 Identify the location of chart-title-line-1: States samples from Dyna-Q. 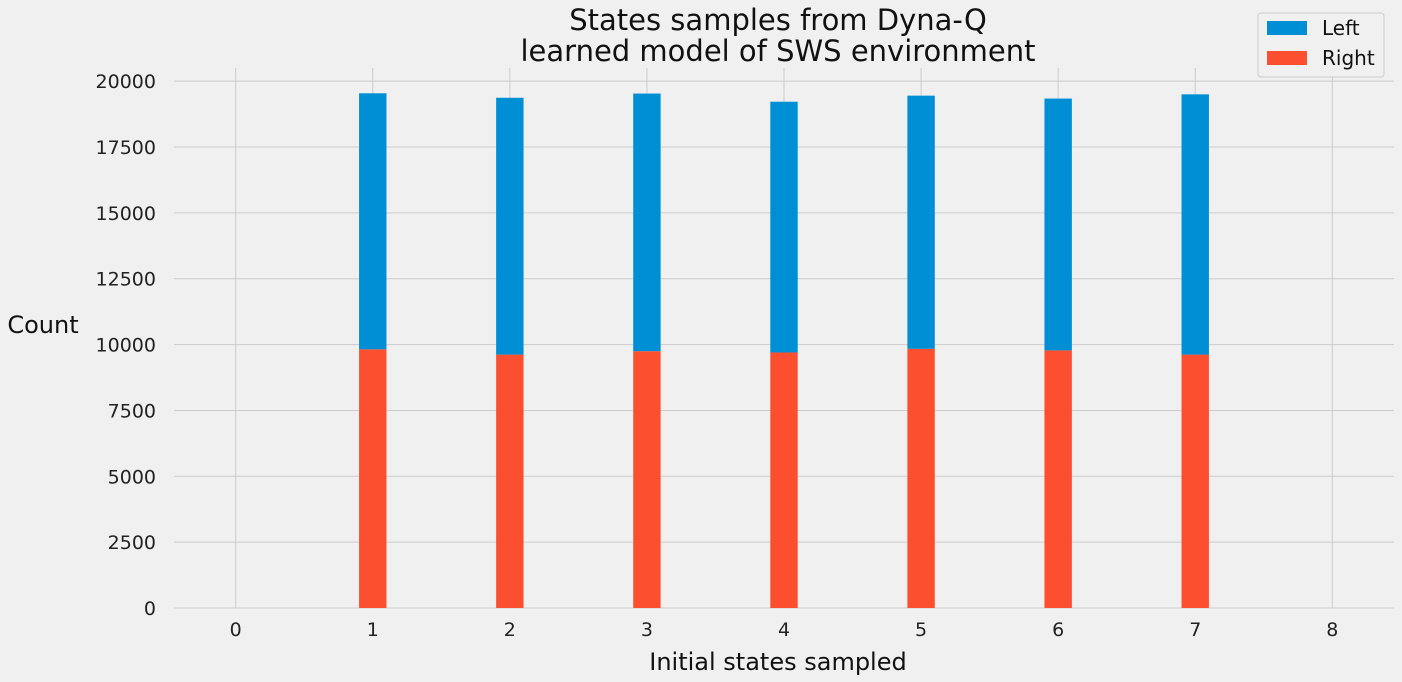
(778, 20).